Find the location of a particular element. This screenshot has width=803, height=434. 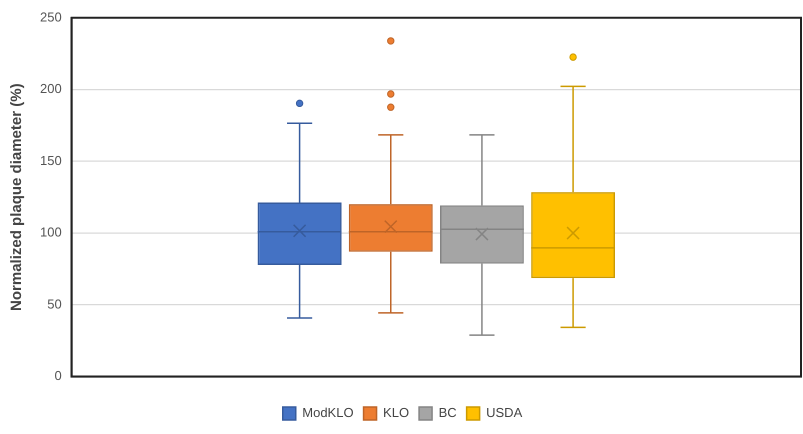

y-tick-label: 250 is located at coordinates (51, 16).